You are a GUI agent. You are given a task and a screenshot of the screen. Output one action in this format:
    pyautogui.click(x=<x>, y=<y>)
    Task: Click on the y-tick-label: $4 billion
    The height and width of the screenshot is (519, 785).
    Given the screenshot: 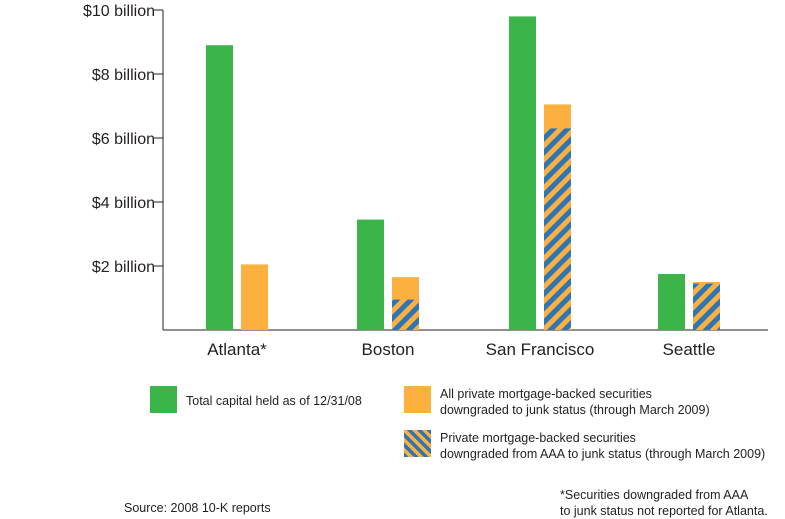 What is the action you would take?
    pyautogui.click(x=123, y=203)
    